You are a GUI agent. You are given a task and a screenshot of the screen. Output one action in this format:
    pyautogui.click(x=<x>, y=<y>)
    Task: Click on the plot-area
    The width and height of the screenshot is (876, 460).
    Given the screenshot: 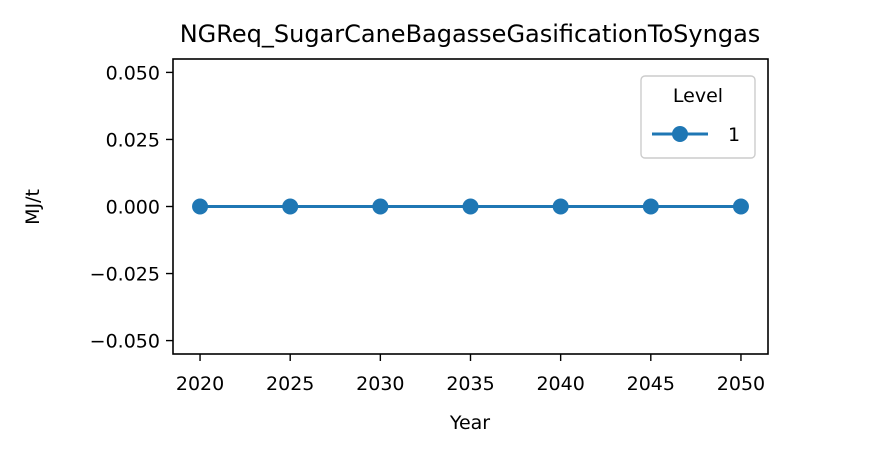 What is the action you would take?
    pyautogui.click(x=470, y=206)
    